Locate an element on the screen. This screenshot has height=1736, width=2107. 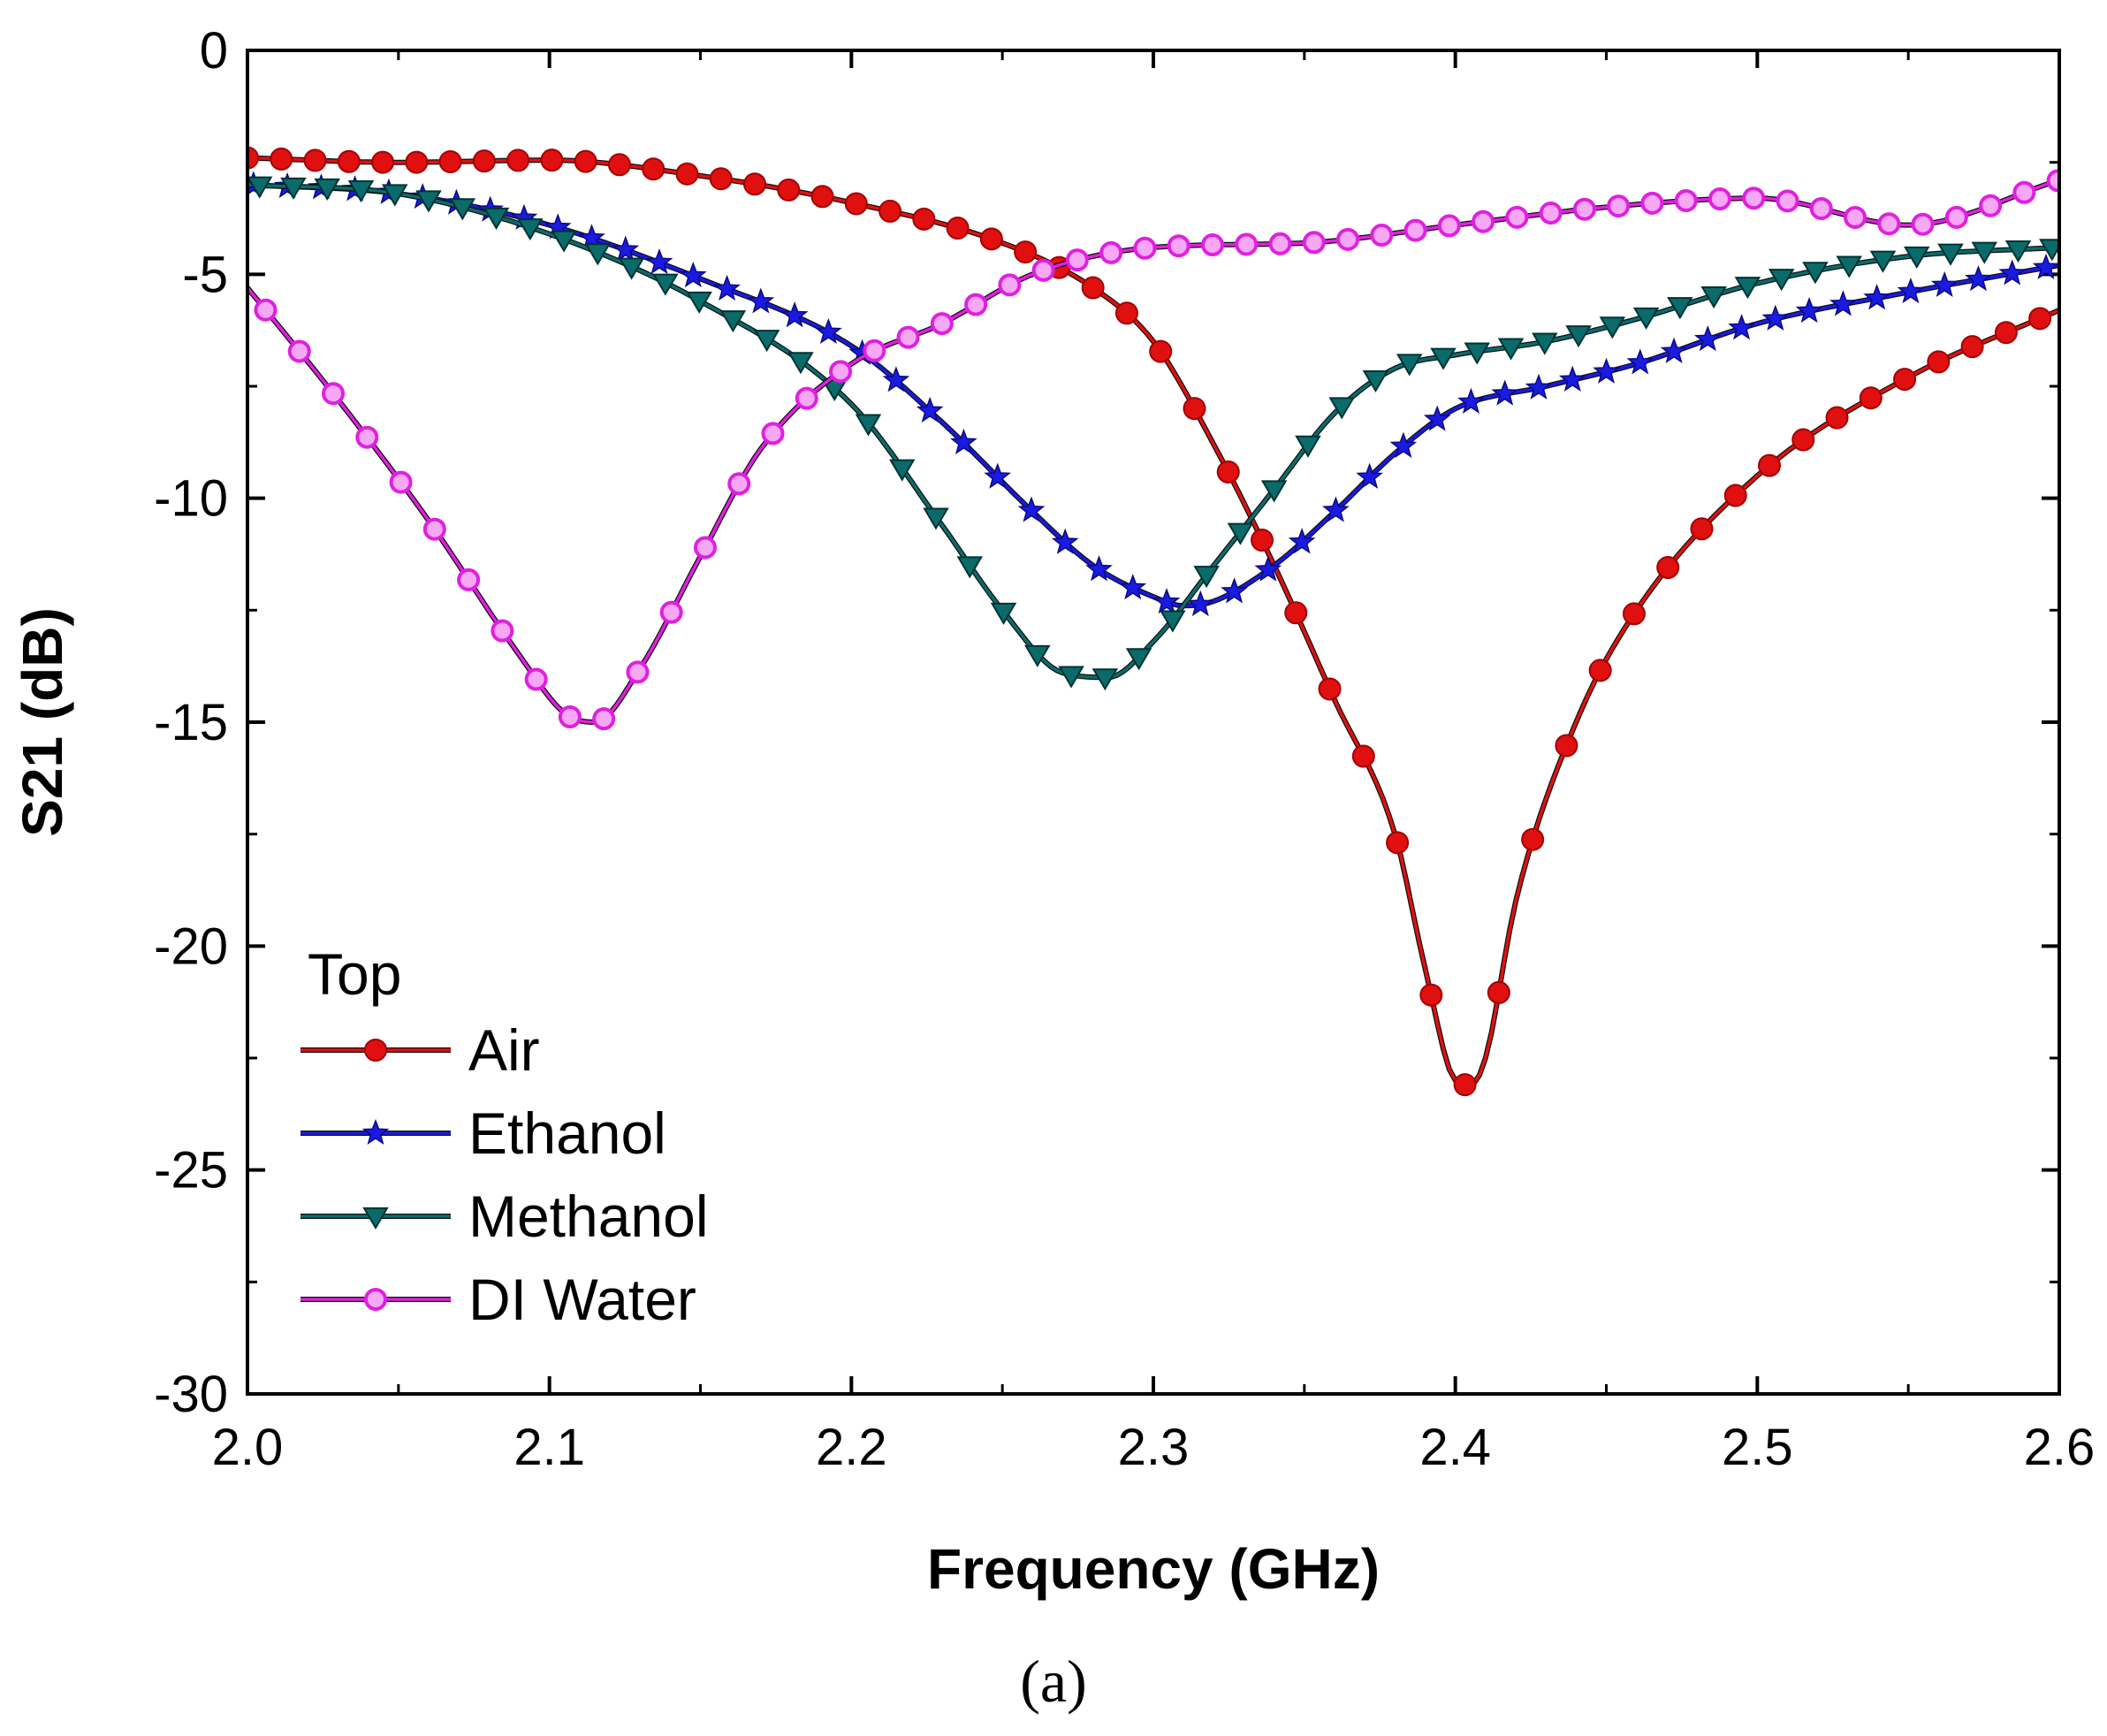
y-tick-label: -25 is located at coordinates (191, 1170).